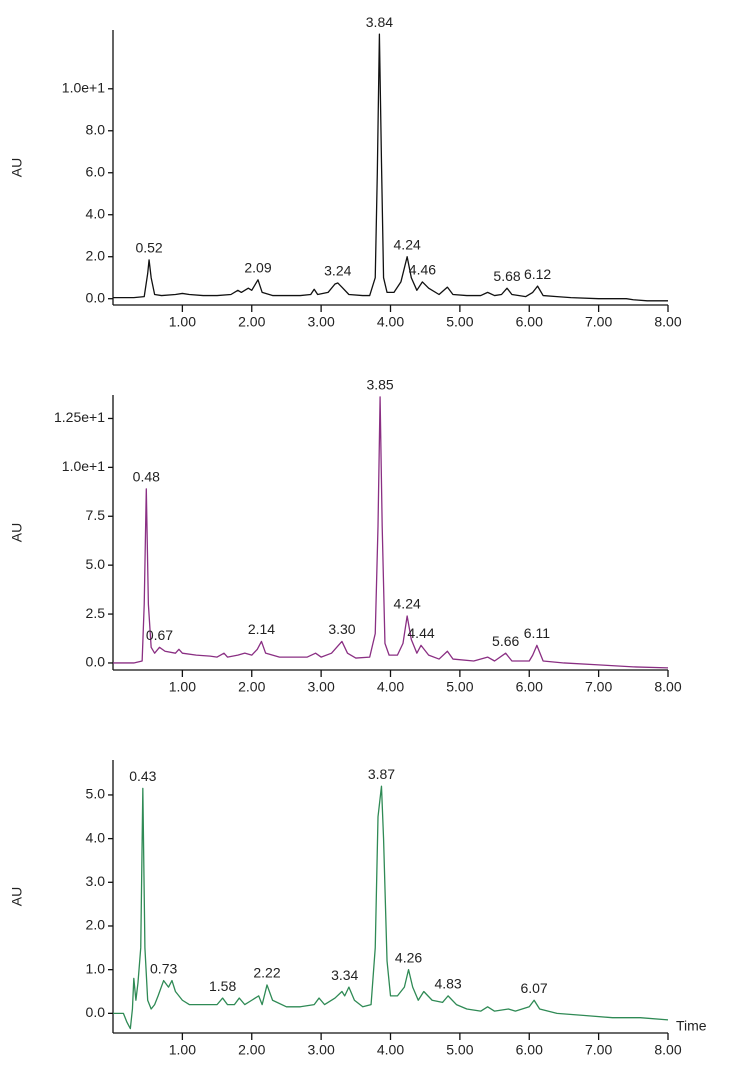  Describe the element at coordinates (533, 988) in the screenshot. I see `peak-label: 6.07` at that location.